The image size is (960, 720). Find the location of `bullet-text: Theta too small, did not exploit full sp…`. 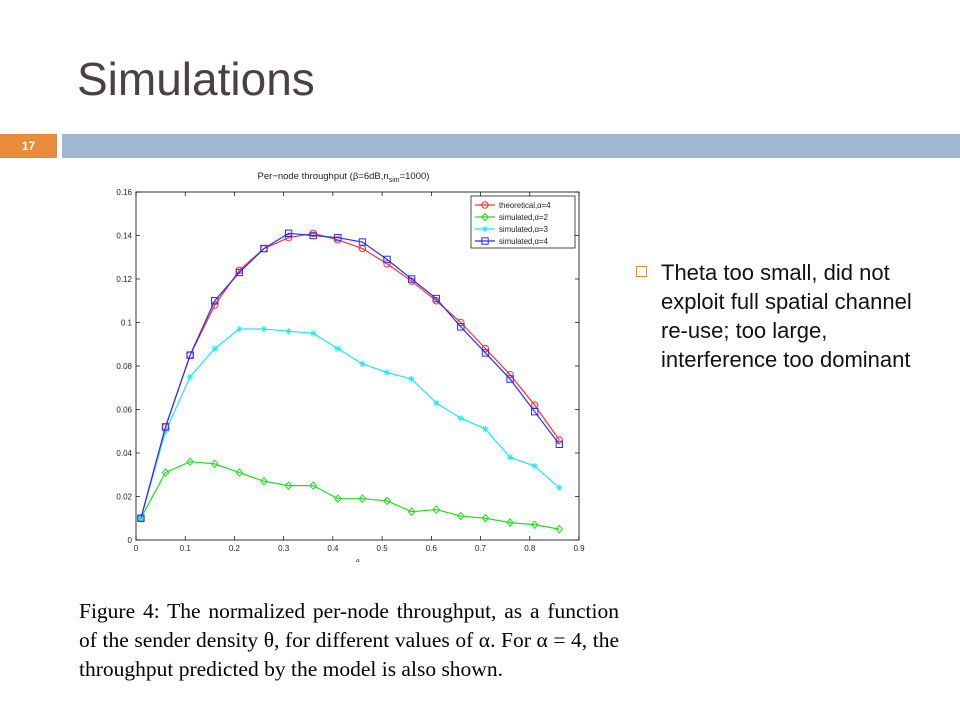

bullet-text: Theta too small, did not exploit full sp… is located at coordinates (786, 316).